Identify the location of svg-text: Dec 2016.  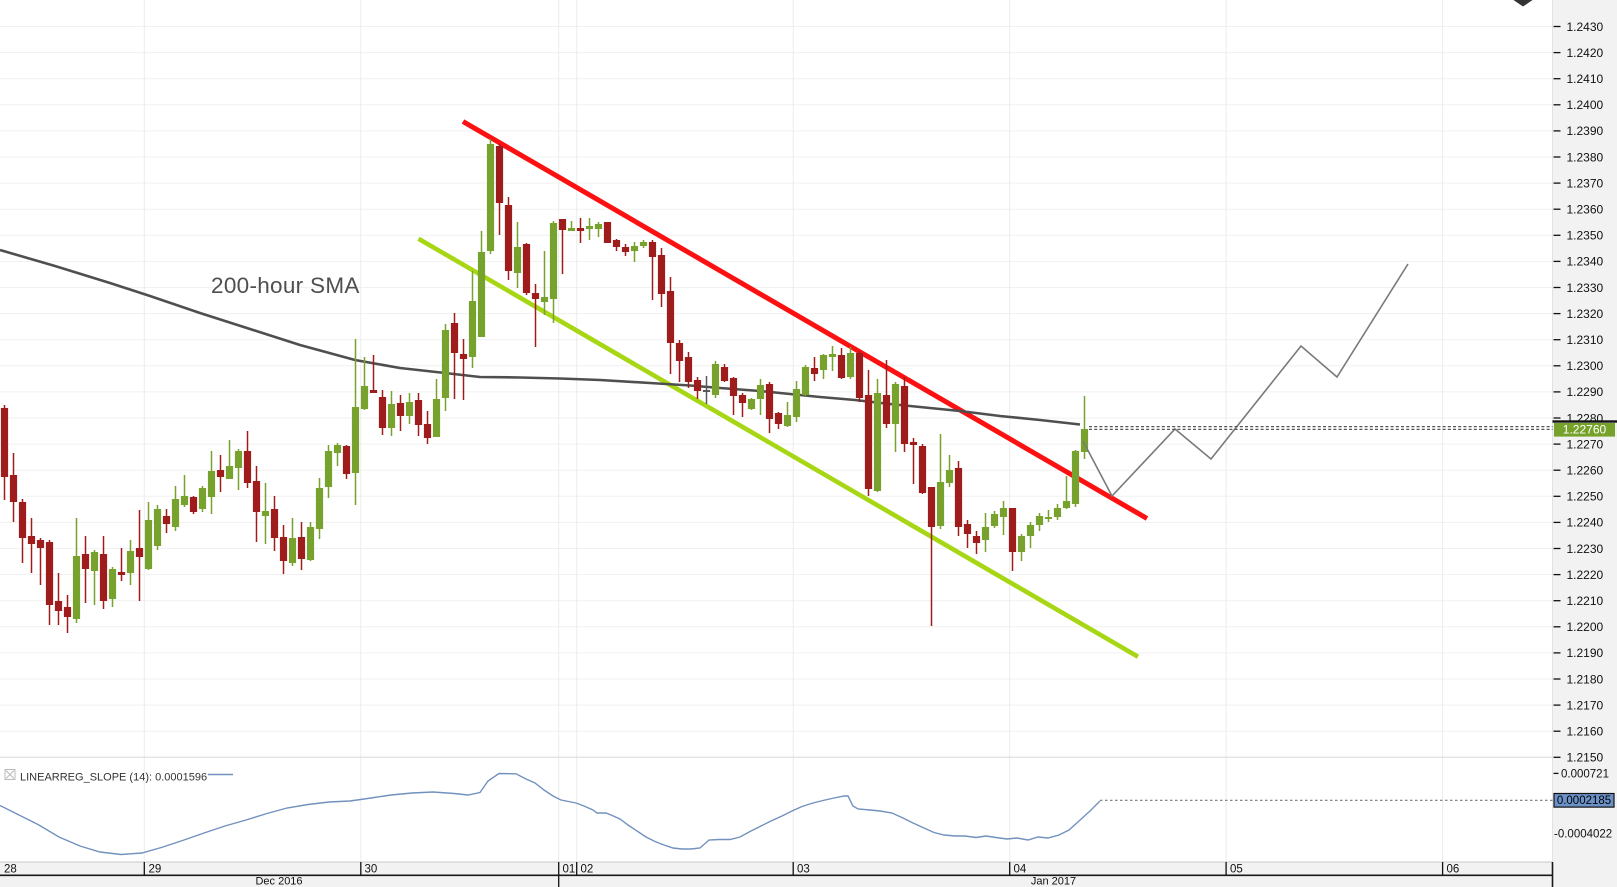
(278, 881).